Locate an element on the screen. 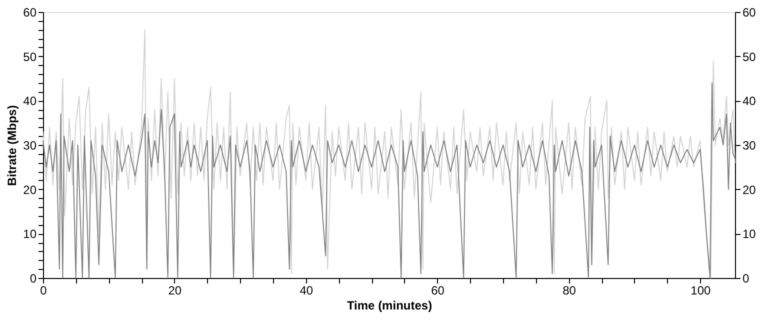  y2-tick-label: 0 is located at coordinates (746, 279).